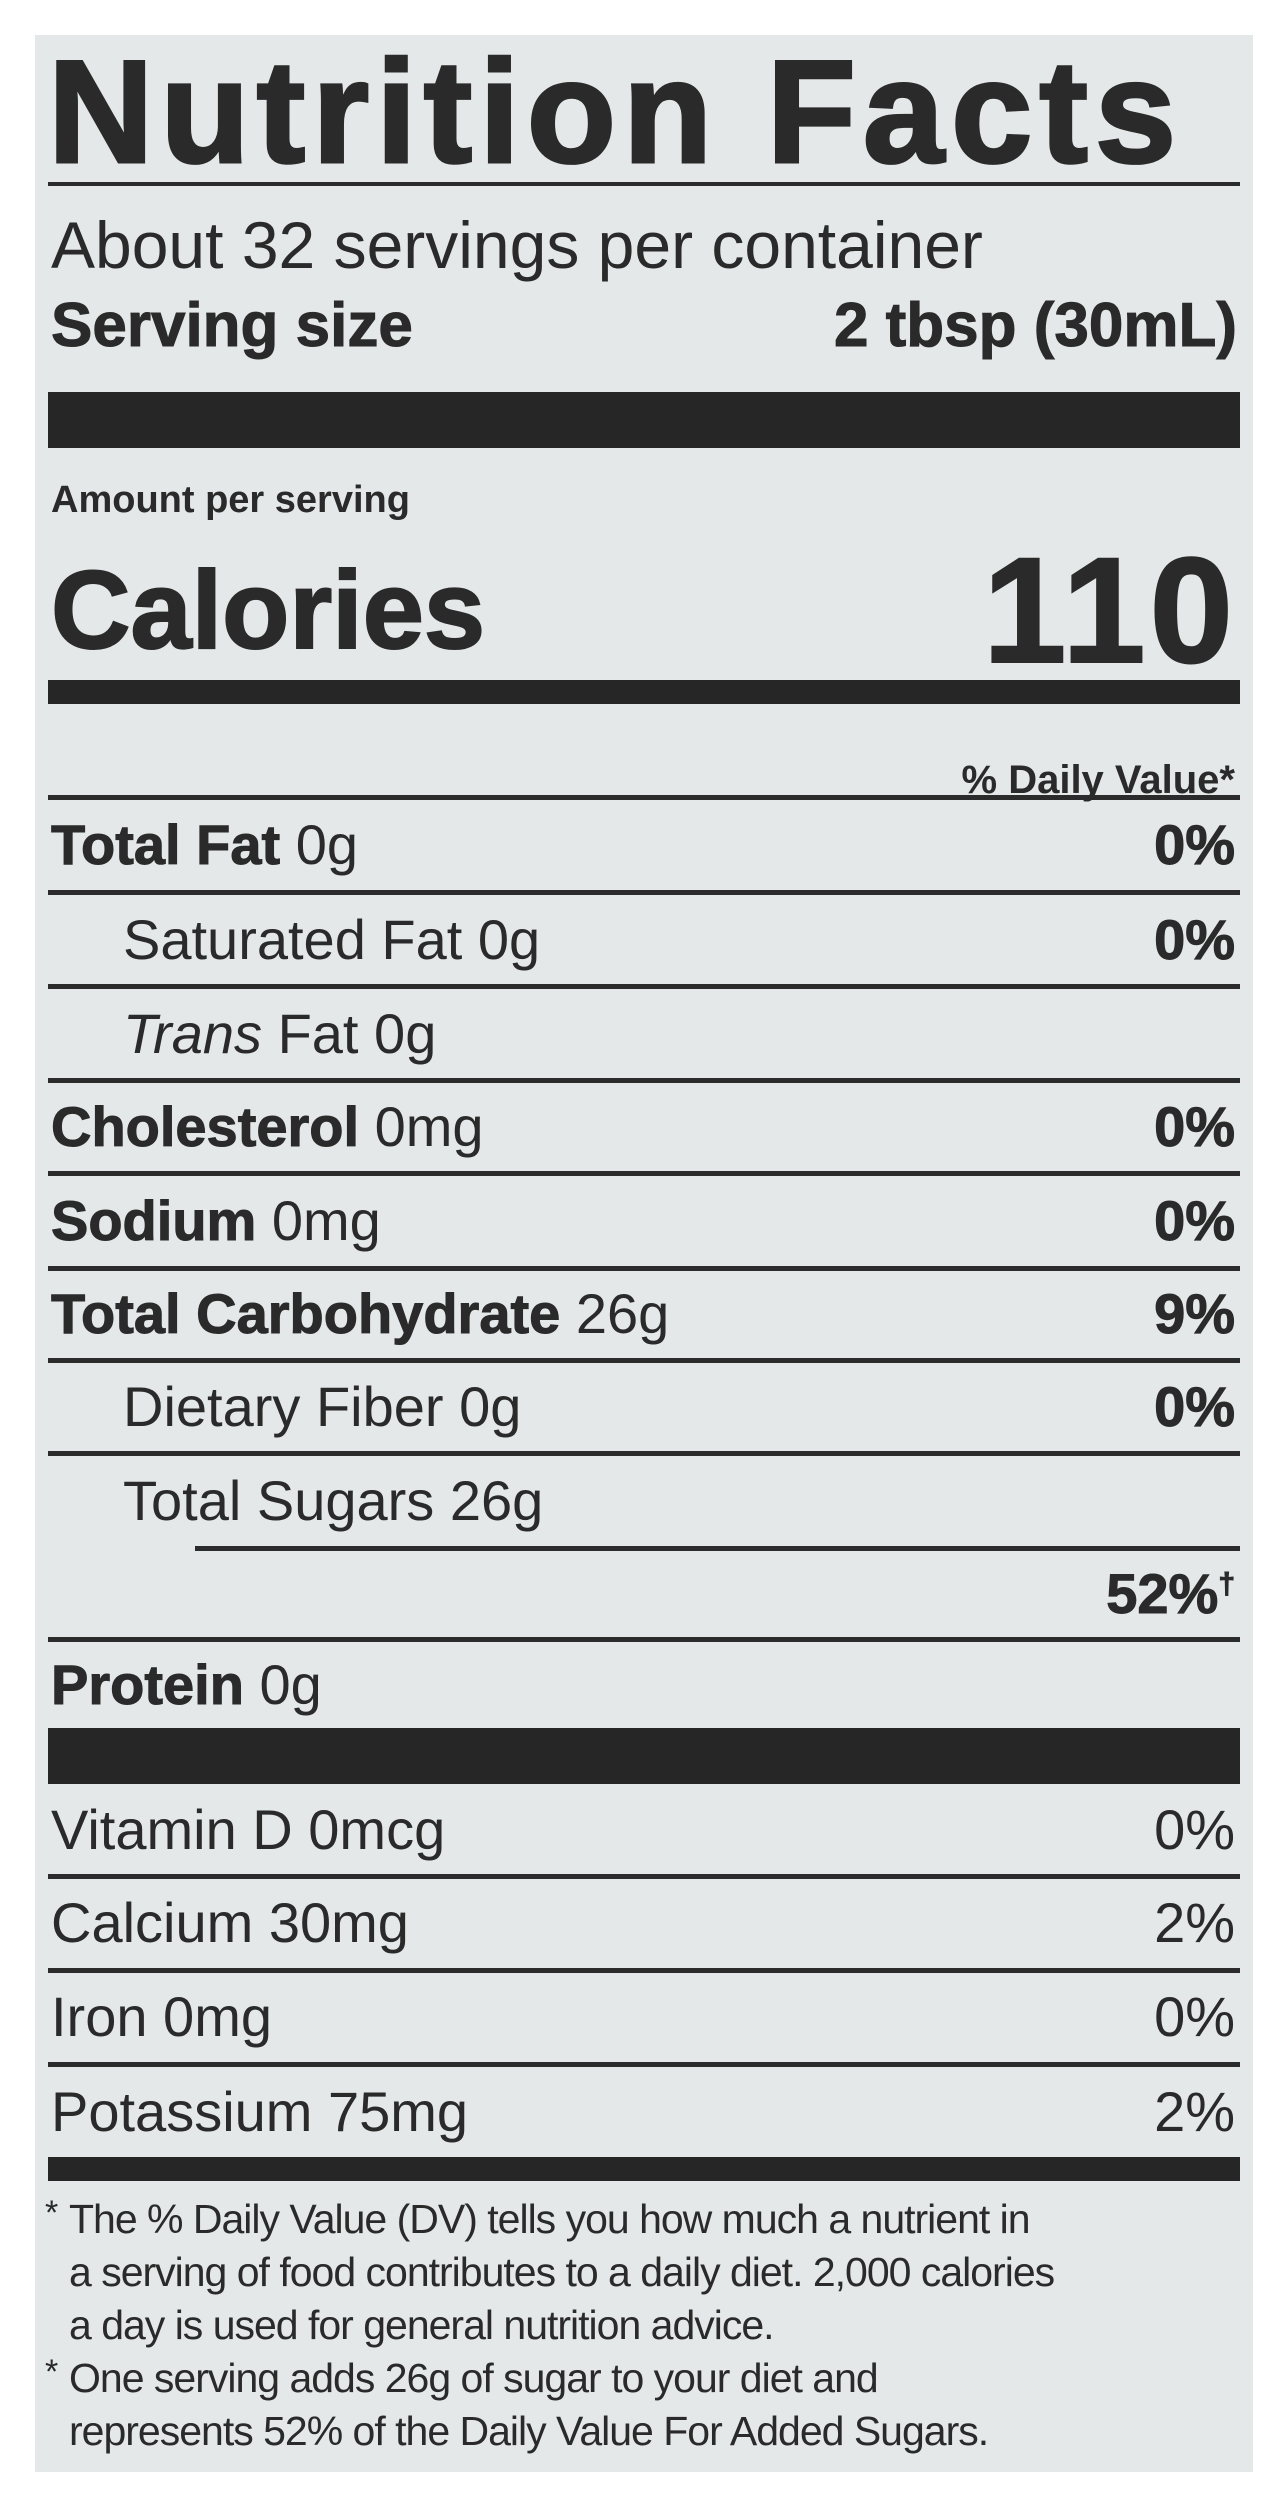 This screenshot has width=1283, height=2500. What do you see at coordinates (1035, 325) in the screenshot?
I see `serving-size-value: 2 tbsp (30mL)` at bounding box center [1035, 325].